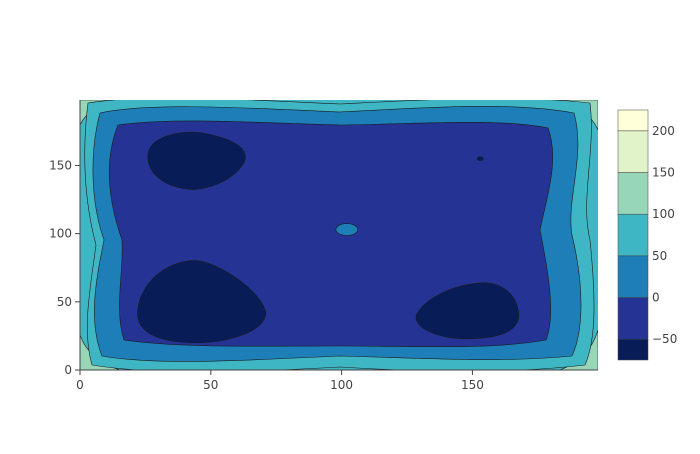 Image resolution: width=700 pixels, height=454 pixels. I want to click on y-tick-label: 150, so click(60, 165).